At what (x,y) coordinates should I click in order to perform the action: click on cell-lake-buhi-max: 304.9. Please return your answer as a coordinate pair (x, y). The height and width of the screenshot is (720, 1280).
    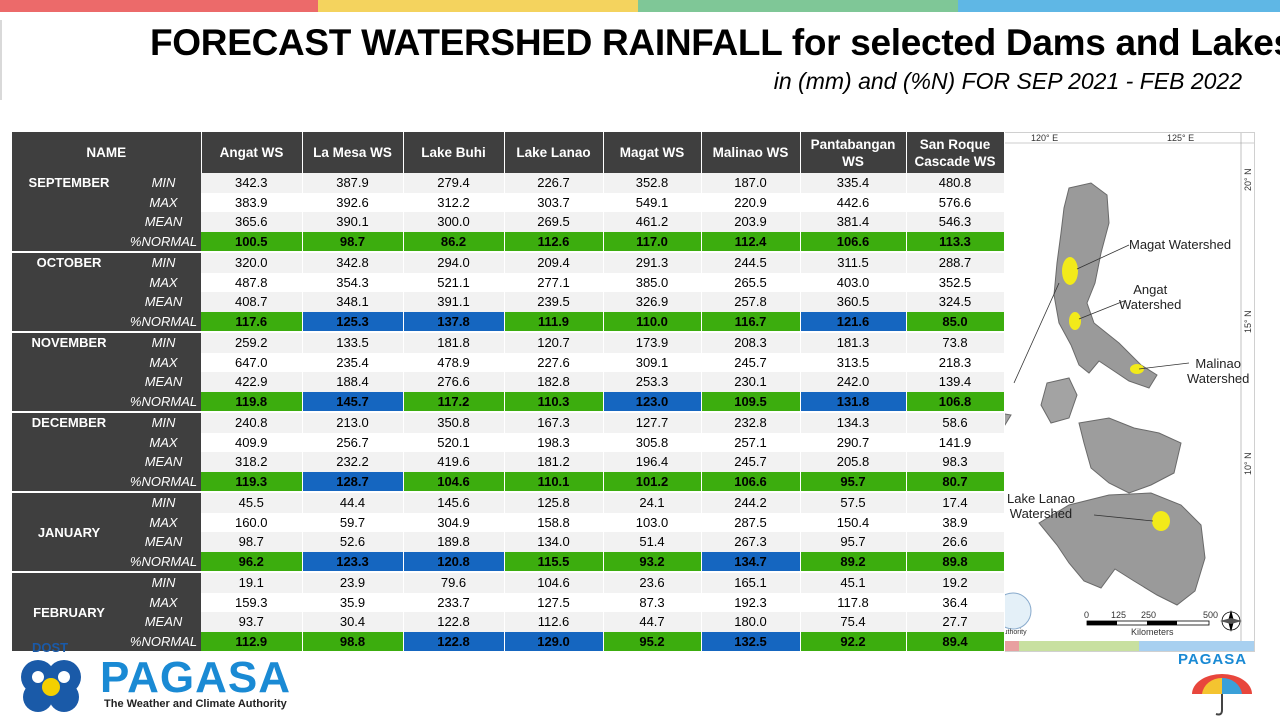
    Looking at the image, I should click on (454, 522).